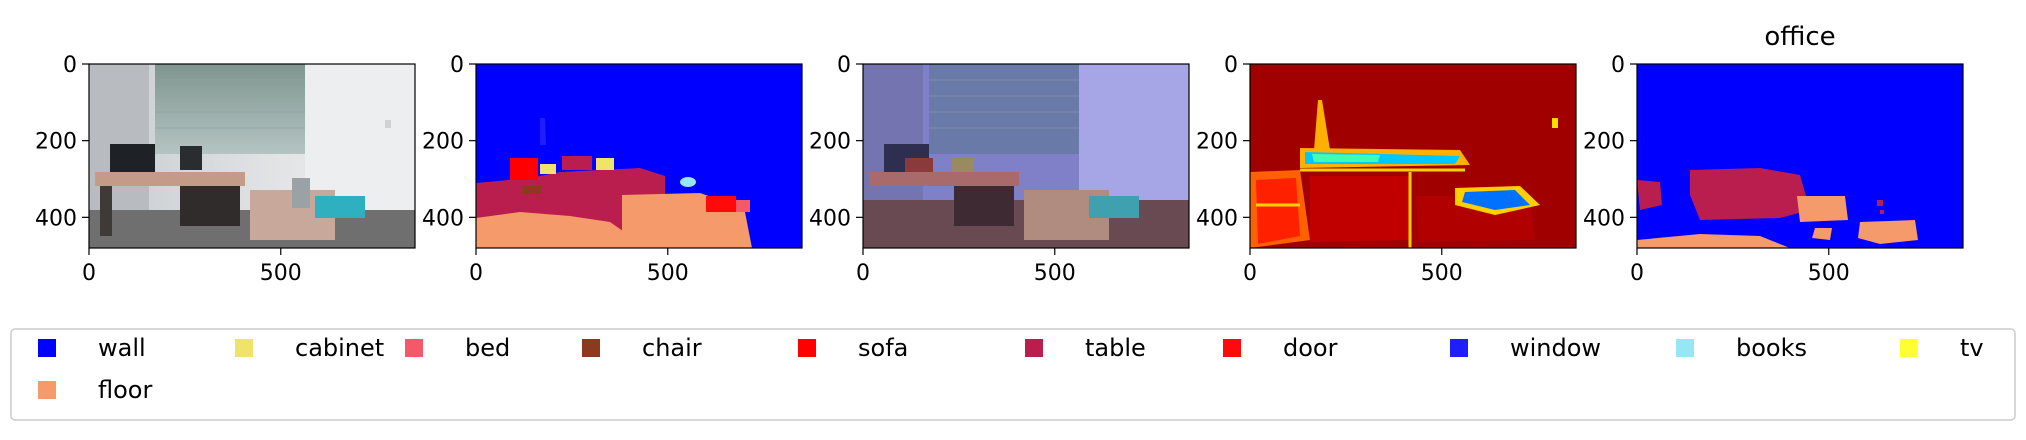 Image resolution: width=2026 pixels, height=440 pixels. What do you see at coordinates (1459, 348) in the screenshot?
I see `legend-swatch-window` at bounding box center [1459, 348].